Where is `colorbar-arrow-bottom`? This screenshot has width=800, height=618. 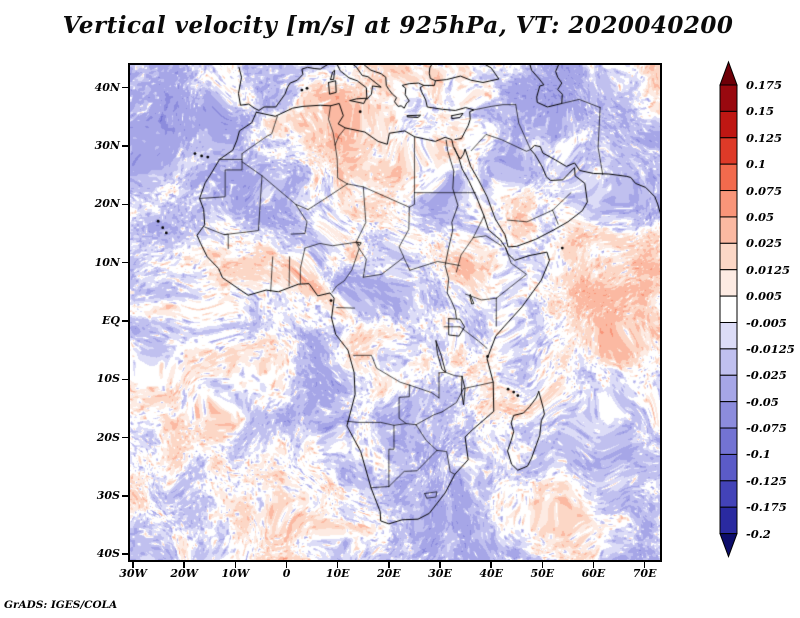 colorbar-arrow-bottom is located at coordinates (728, 546).